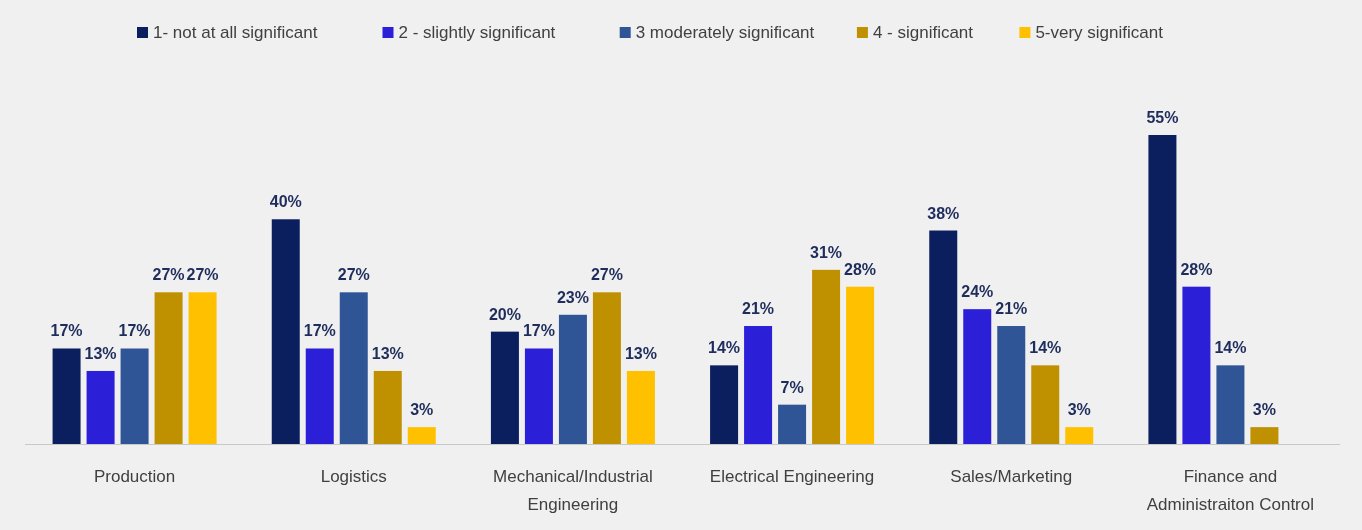 This screenshot has width=1362, height=530. What do you see at coordinates (504, 314) in the screenshot?
I see `data-label: 20%` at bounding box center [504, 314].